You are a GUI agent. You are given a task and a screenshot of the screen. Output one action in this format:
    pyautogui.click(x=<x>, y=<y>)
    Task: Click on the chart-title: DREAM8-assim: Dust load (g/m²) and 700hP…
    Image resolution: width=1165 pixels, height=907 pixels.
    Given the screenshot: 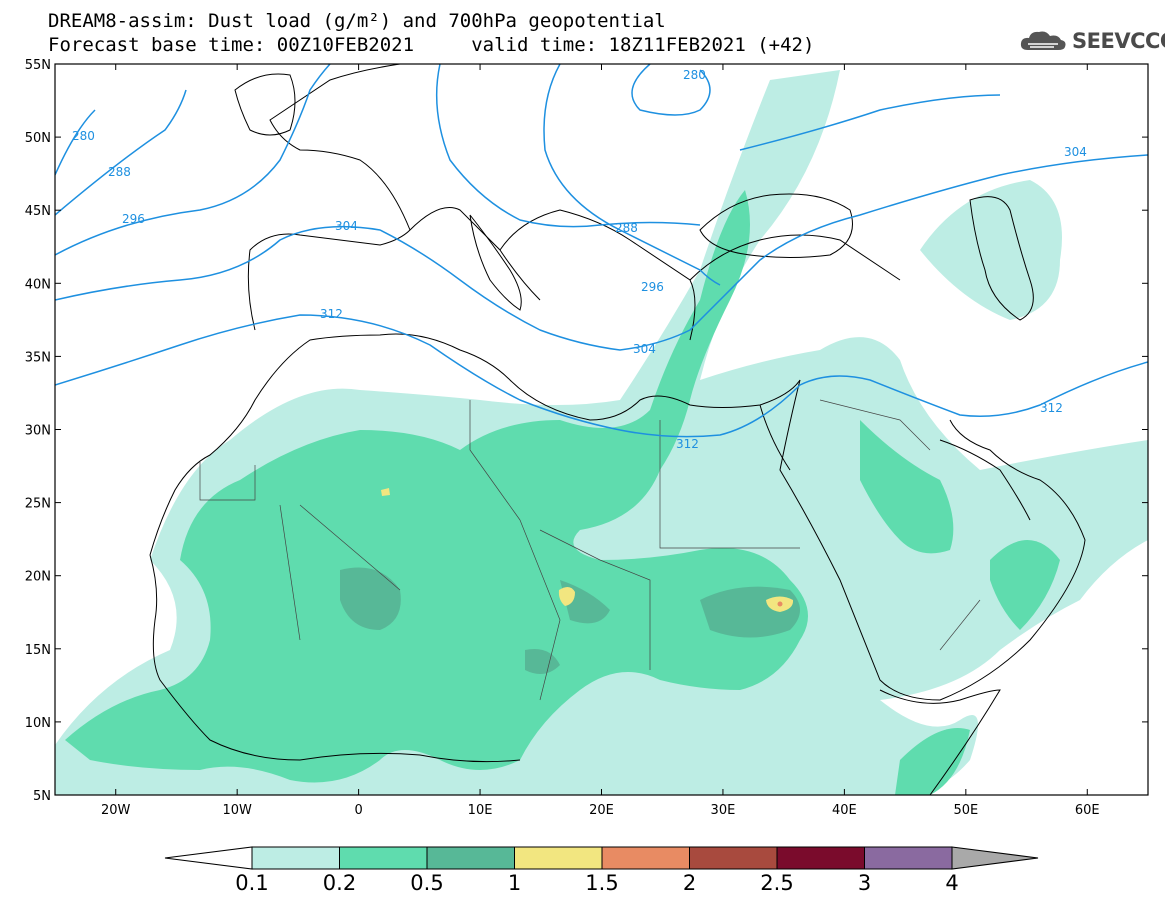 What is the action you would take?
    pyautogui.click(x=357, y=21)
    